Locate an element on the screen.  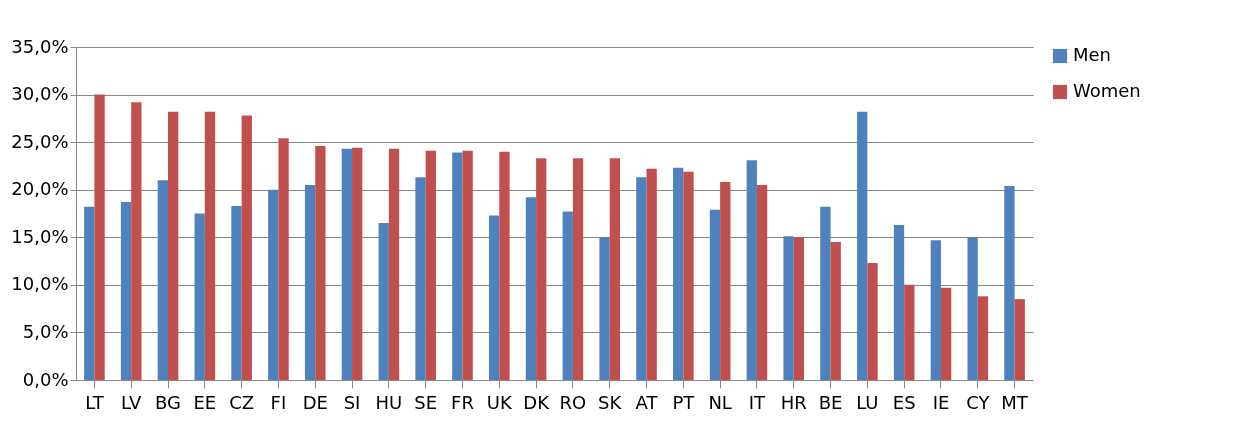
x-tick-label: SE is located at coordinates (426, 402).